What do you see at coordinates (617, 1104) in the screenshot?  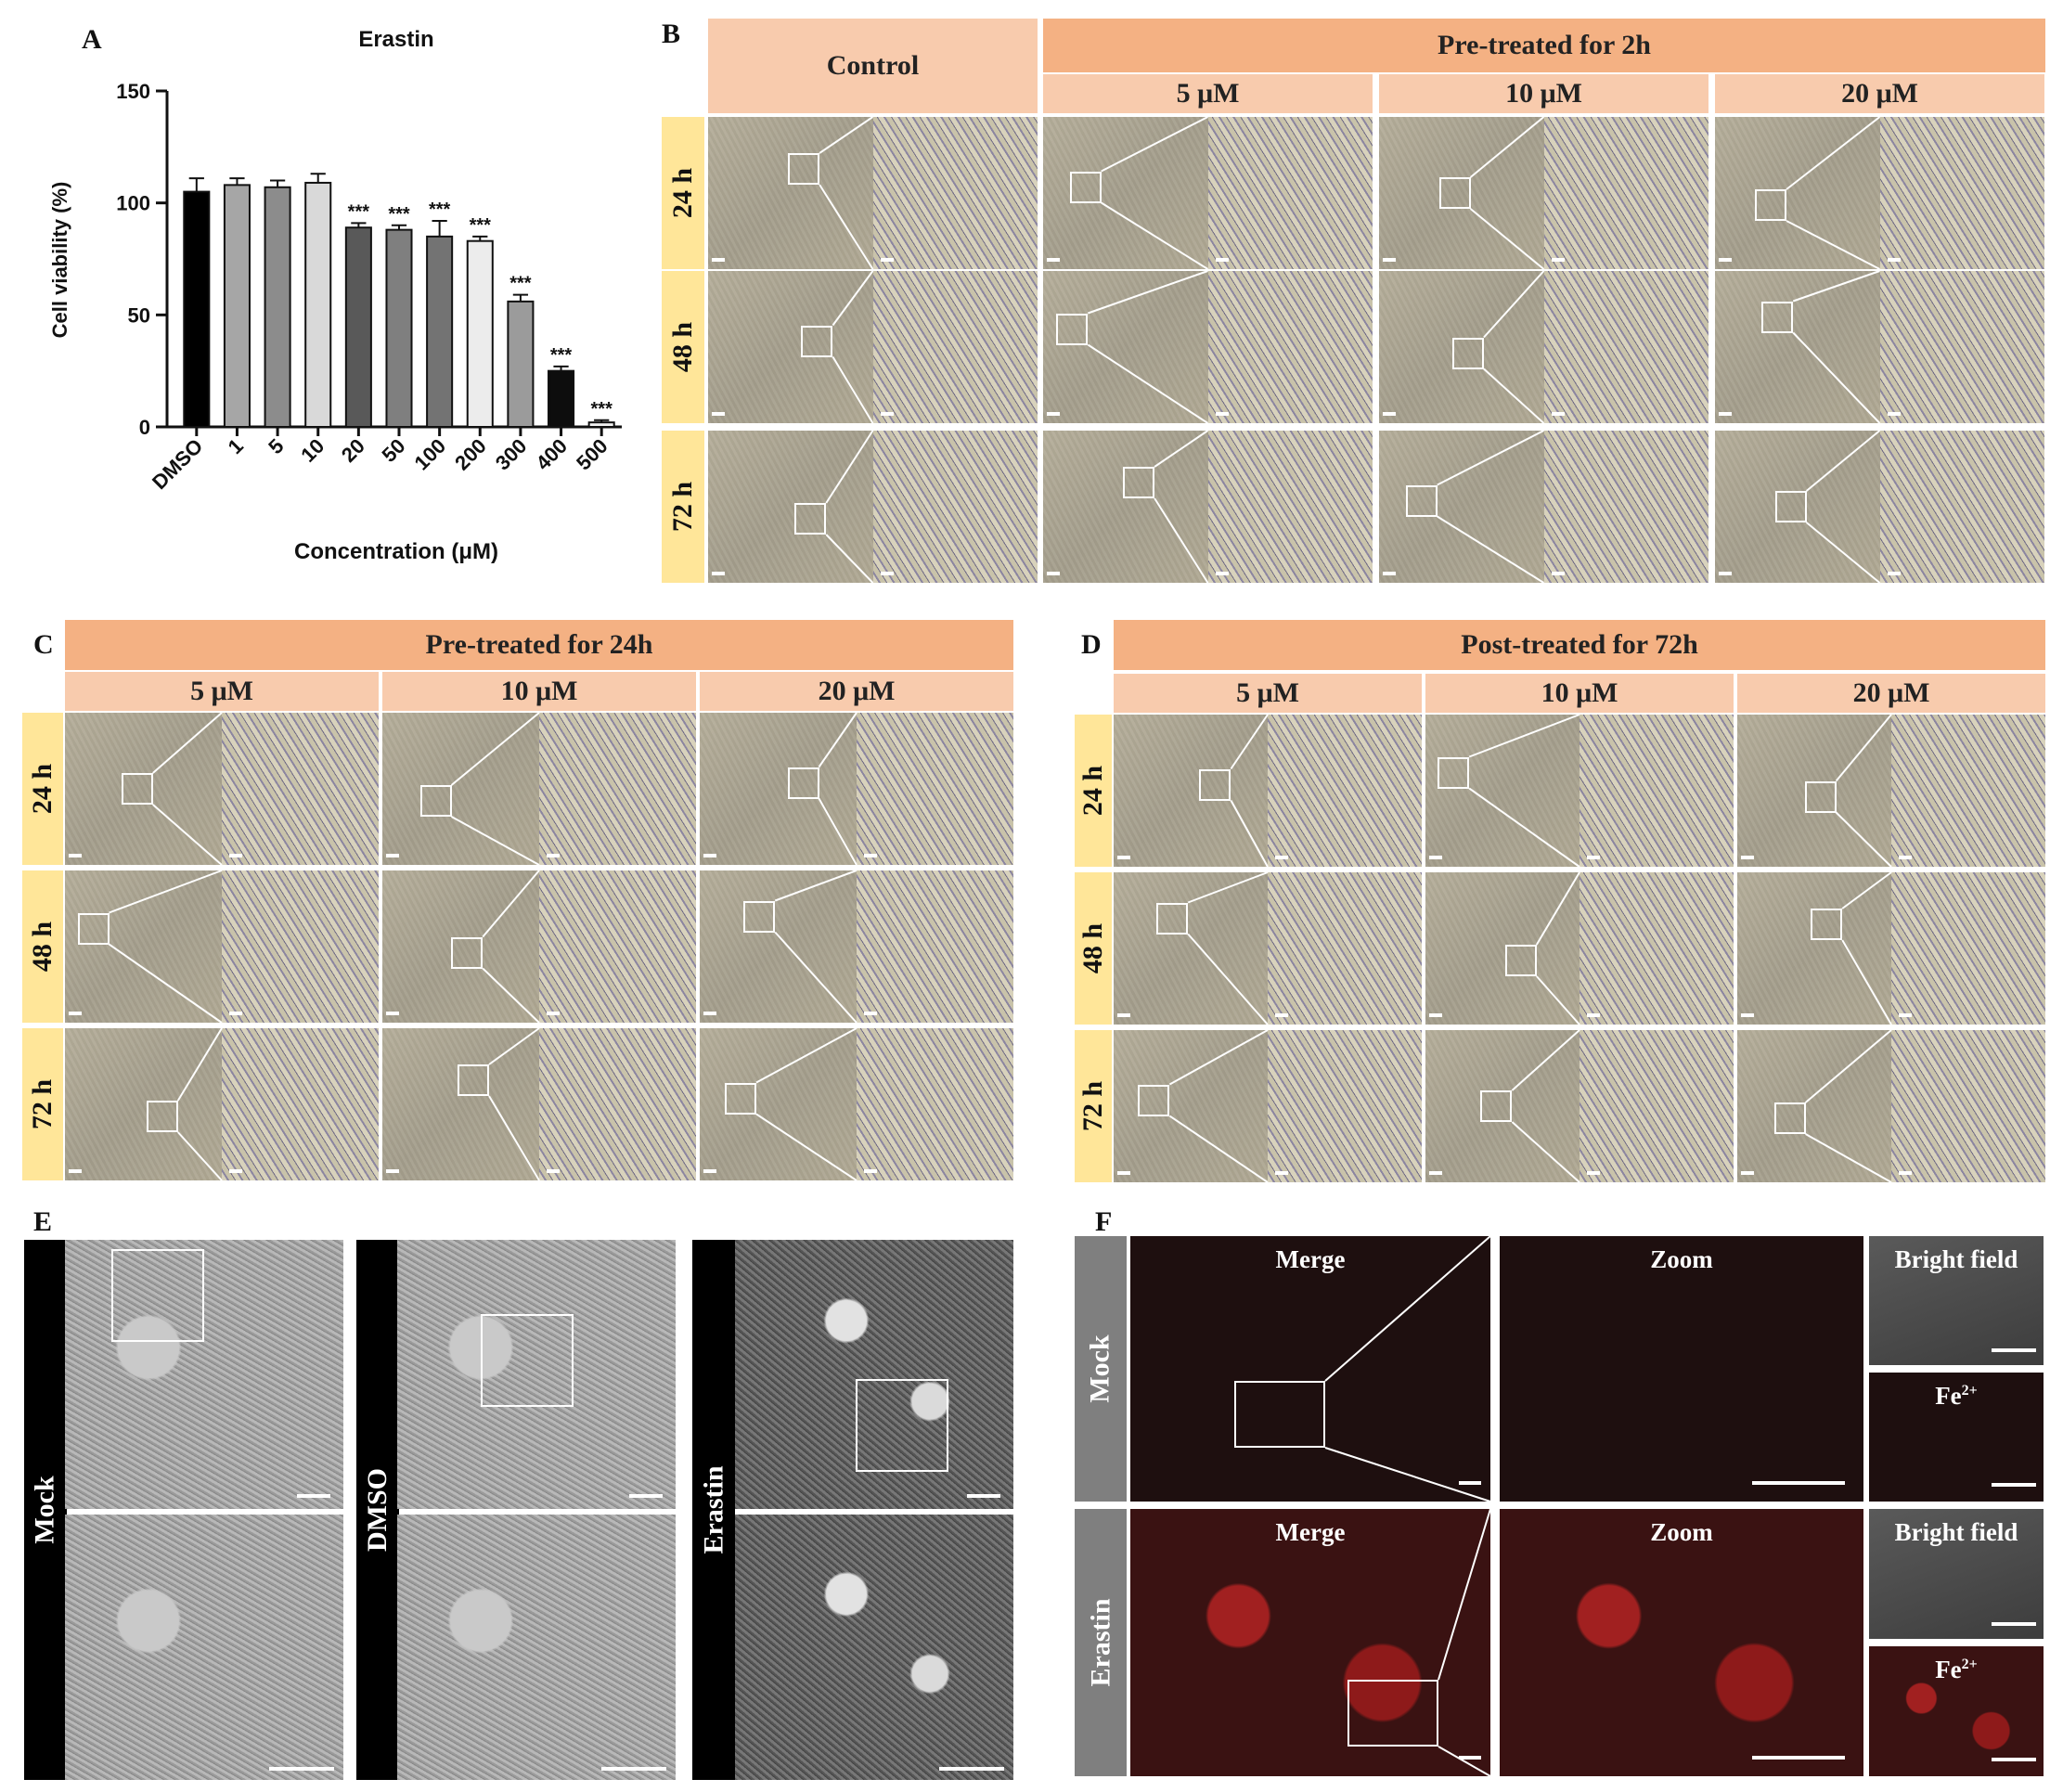 I see `micrograph-c-r2-c1-zoom` at bounding box center [617, 1104].